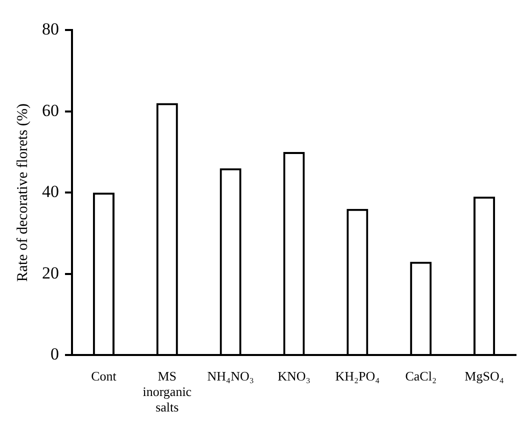 The width and height of the screenshot is (522, 434). Describe the element at coordinates (484, 376) in the screenshot. I see `x-tick-label: MgSO₄` at that location.